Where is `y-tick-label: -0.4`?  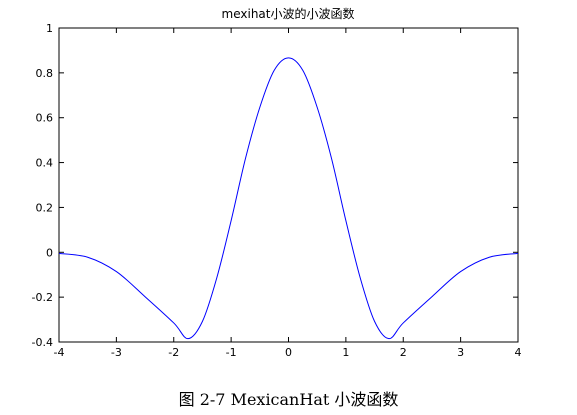 y-tick-label: -0.4 is located at coordinates (42, 342).